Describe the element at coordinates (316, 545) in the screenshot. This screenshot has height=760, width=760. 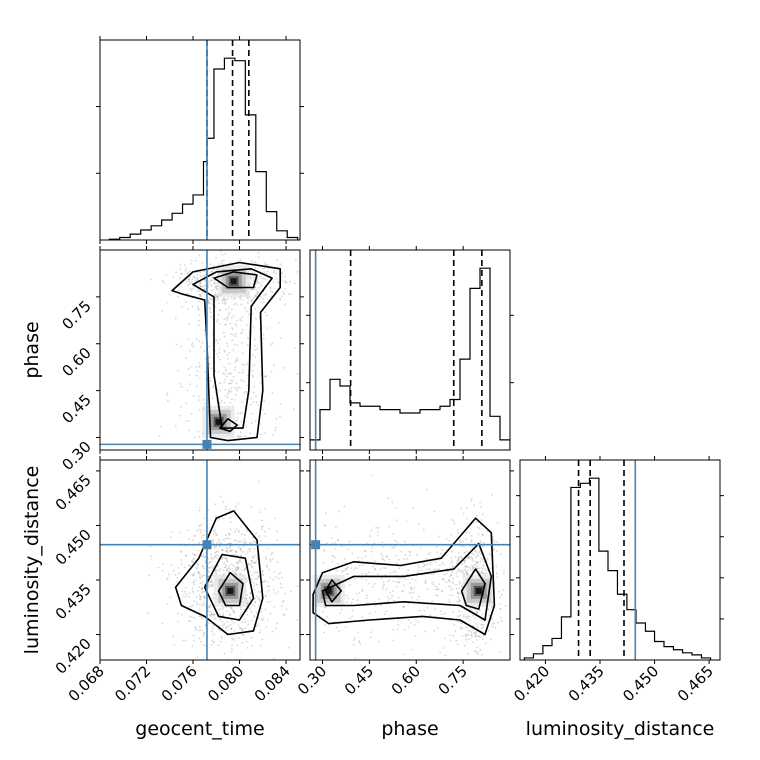
I see `truth-marker` at that location.